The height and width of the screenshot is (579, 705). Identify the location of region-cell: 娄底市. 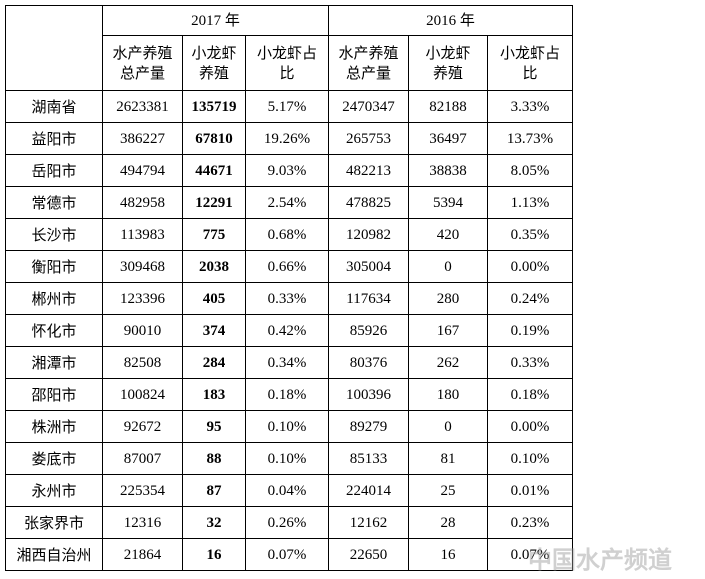
(54, 458).